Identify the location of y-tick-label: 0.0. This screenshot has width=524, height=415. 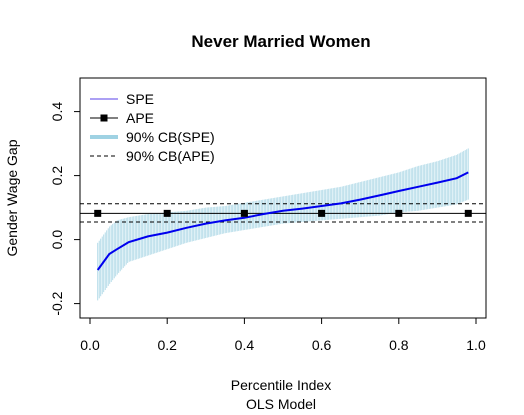
(57, 240).